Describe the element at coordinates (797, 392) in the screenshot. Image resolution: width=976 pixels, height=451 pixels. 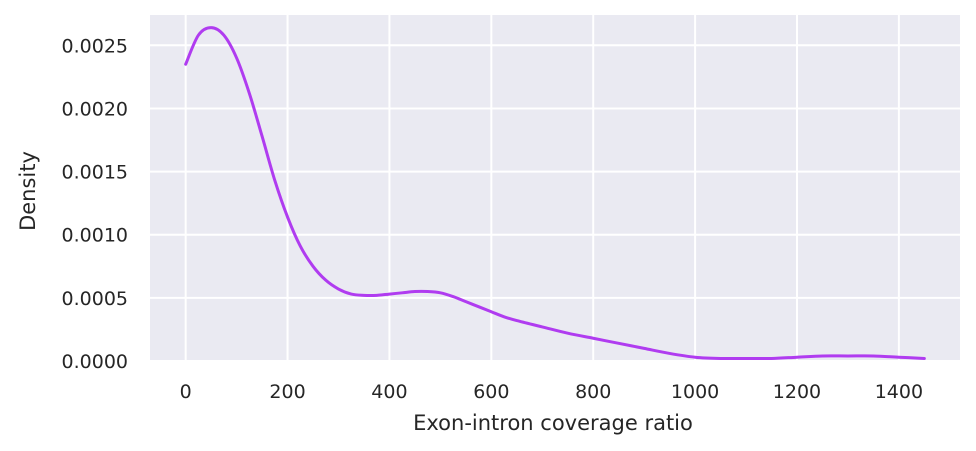
I see `x-tick-label: 1200` at that location.